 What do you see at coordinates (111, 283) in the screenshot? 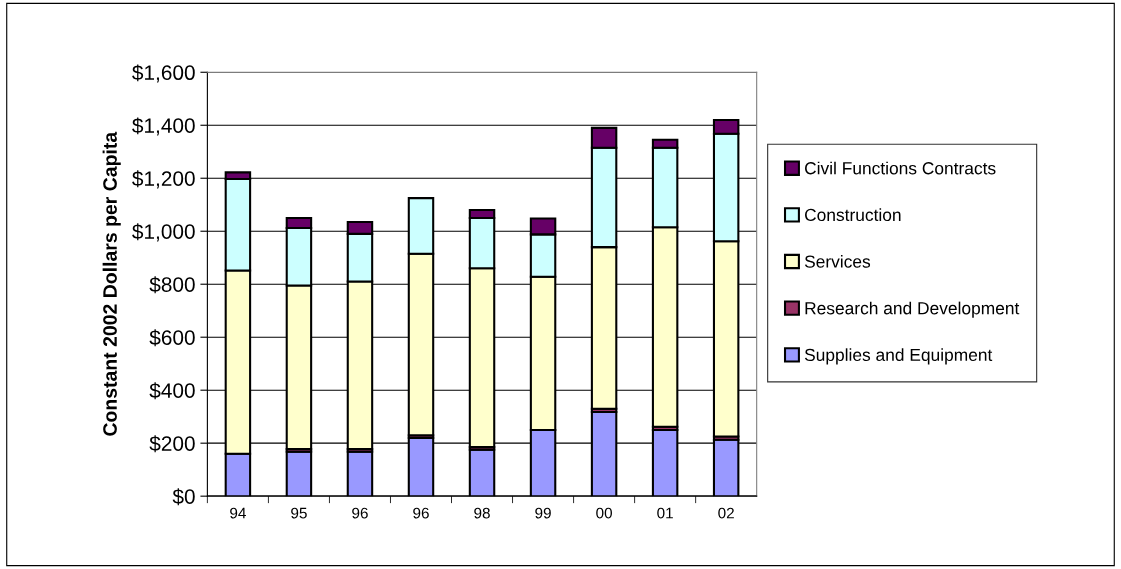
I see `y-axis-title: Constant 2002 Dollars per Capita` at bounding box center [111, 283].